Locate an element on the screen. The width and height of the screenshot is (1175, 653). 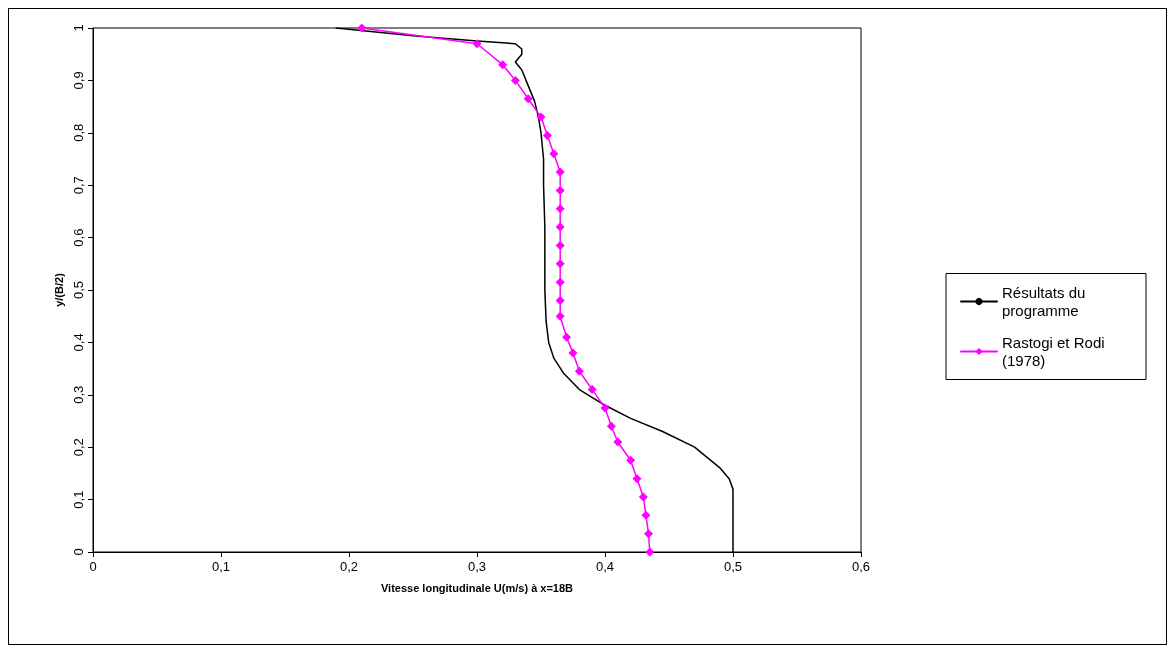
y-tick-label: 0,9 is located at coordinates (78, 80).